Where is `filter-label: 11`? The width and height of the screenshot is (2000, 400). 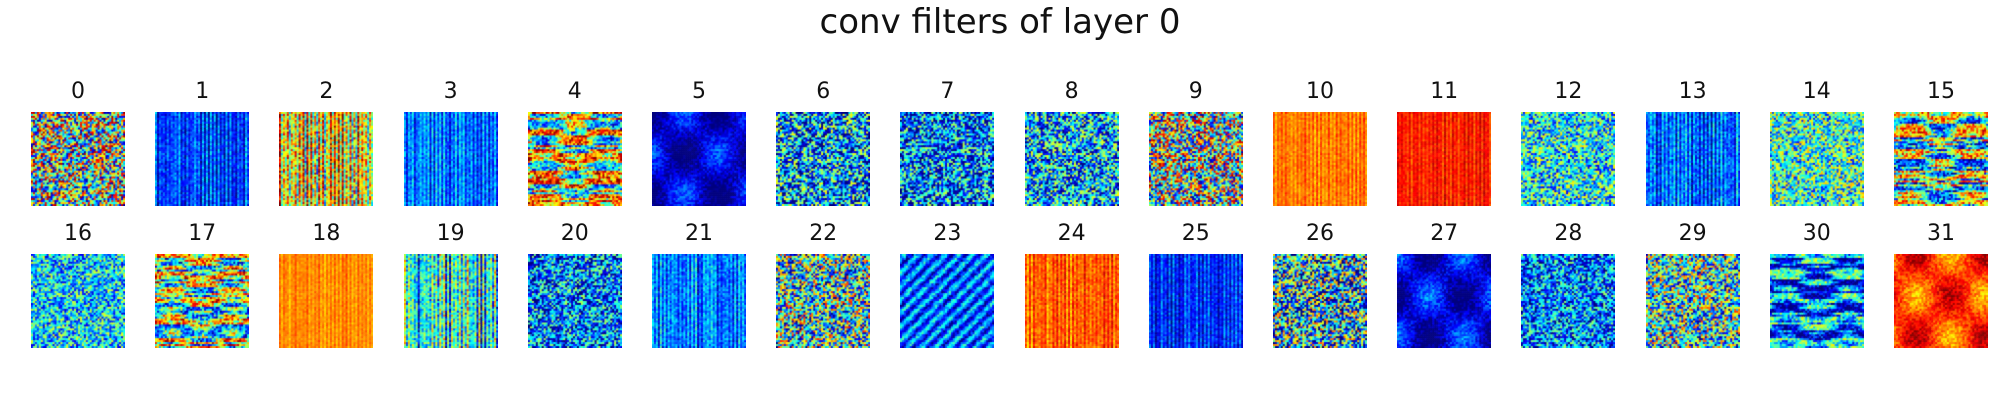 filter-label: 11 is located at coordinates (1444, 91).